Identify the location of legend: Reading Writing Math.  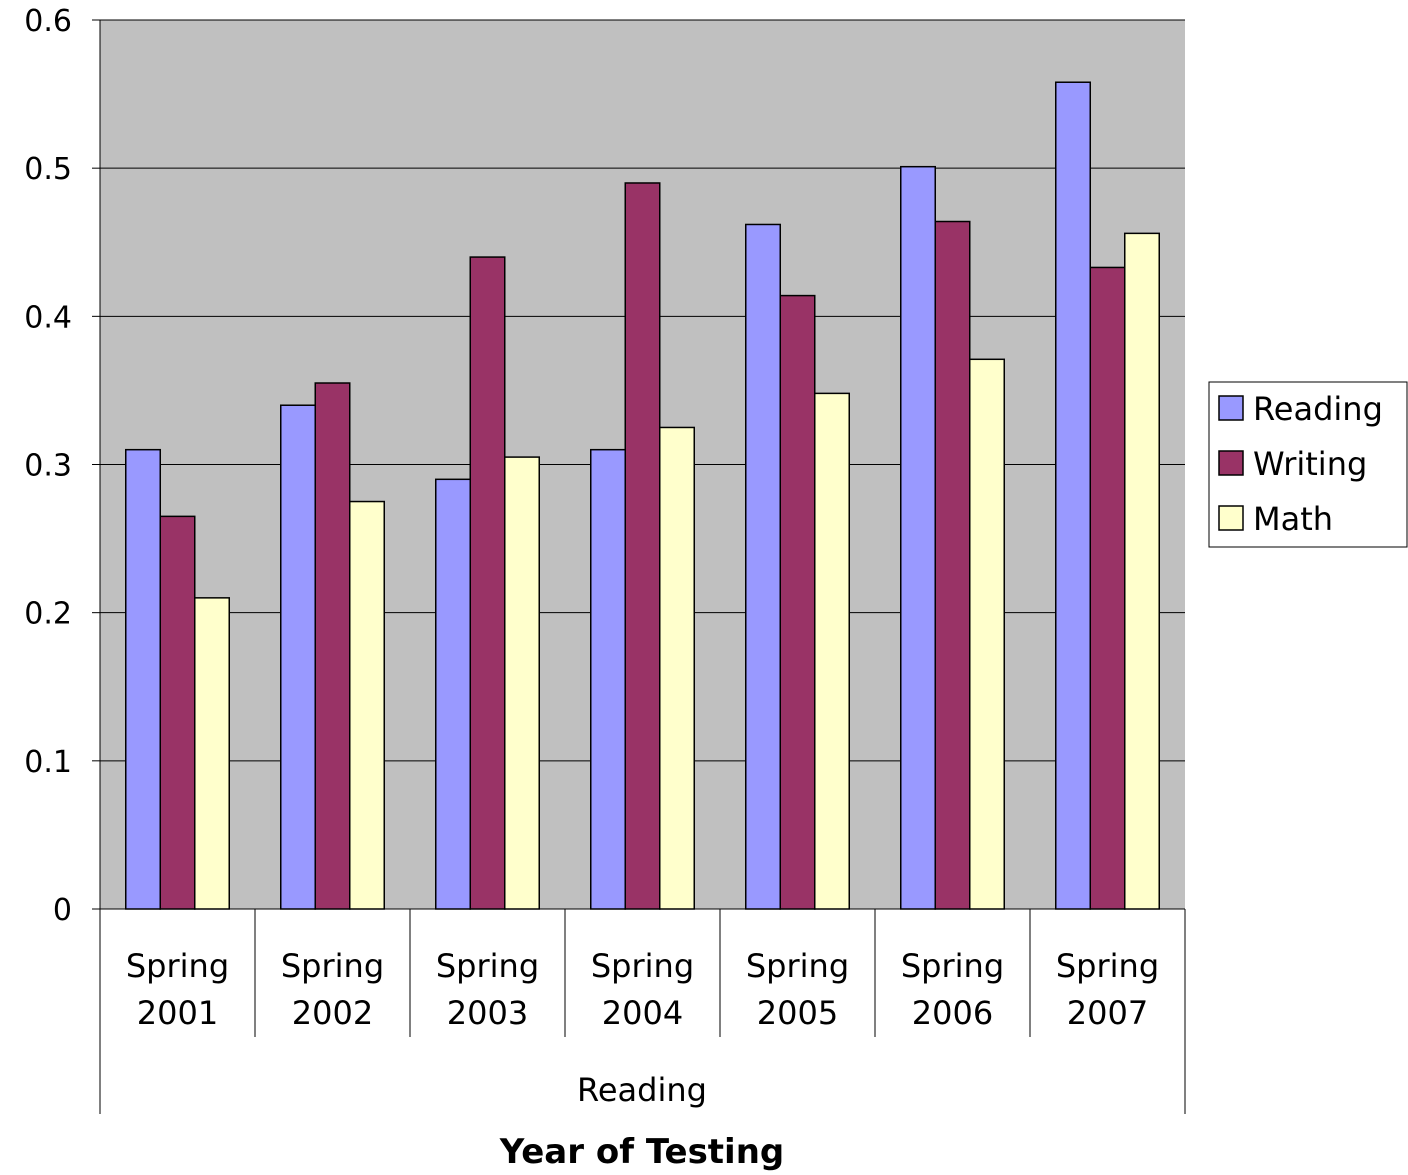
(1308, 464).